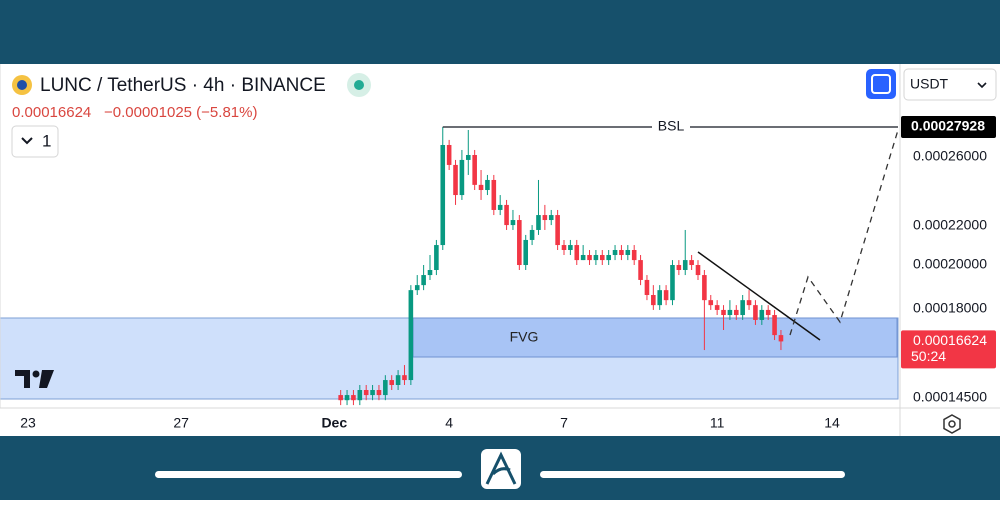 The height and width of the screenshot is (505, 1000). Describe the element at coordinates (334, 423) in the screenshot. I see `x-tick-label: Dec` at that location.